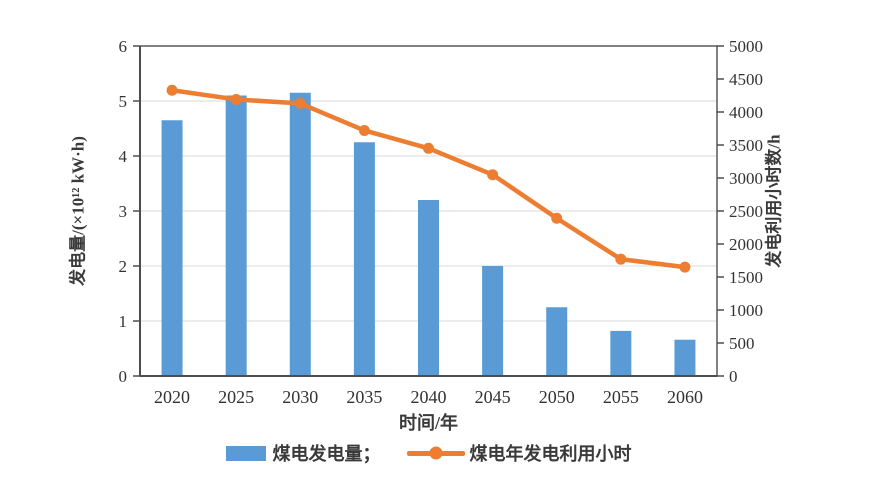  What do you see at coordinates (685, 357) in the screenshot?
I see `bar-2060` at bounding box center [685, 357].